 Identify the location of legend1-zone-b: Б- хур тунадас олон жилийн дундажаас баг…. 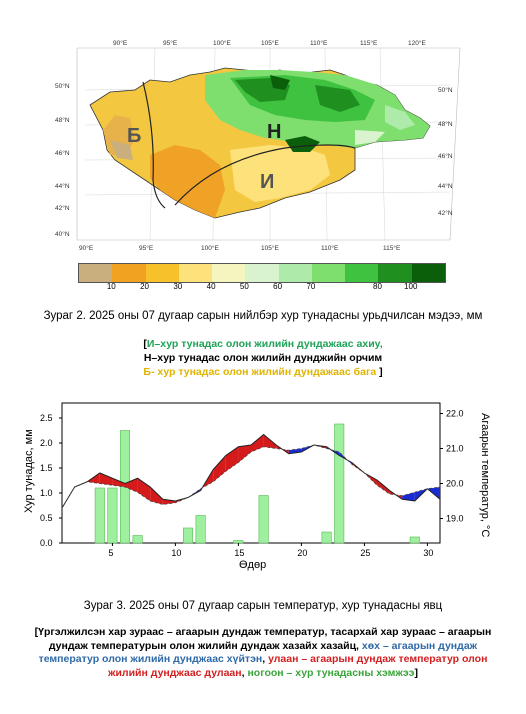
(260, 372).